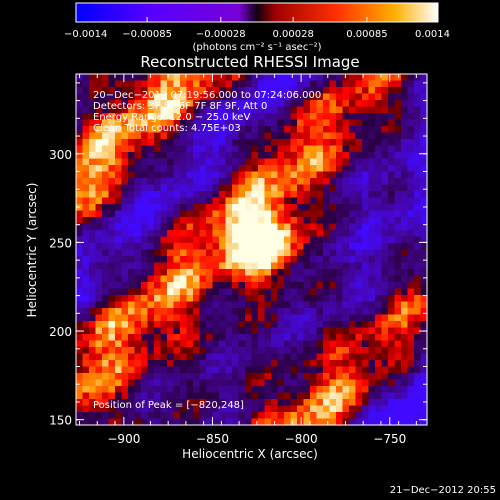  I want to click on x-tick-label: −800, so click(301, 439).